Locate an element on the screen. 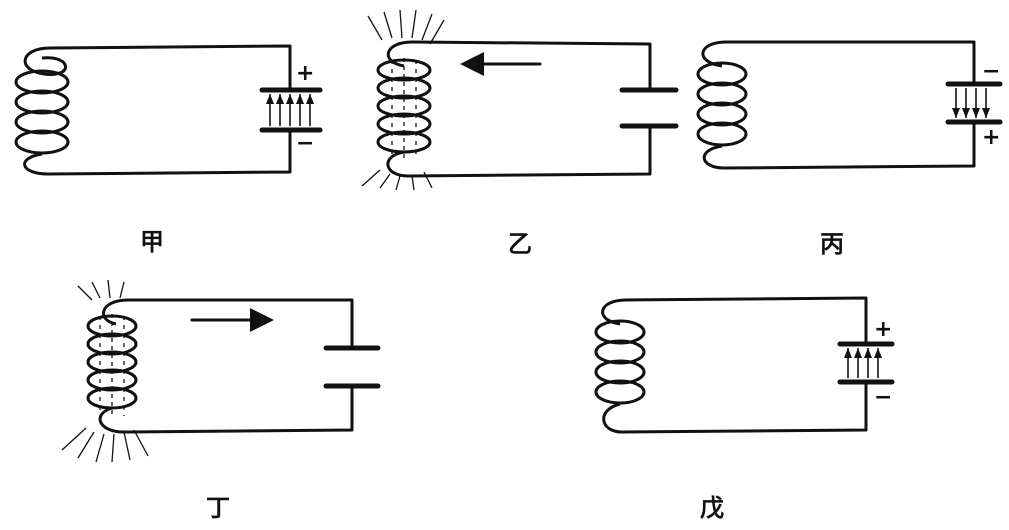 This screenshot has width=1009, height=530. circuit-wu-wire is located at coordinates (744, 365).